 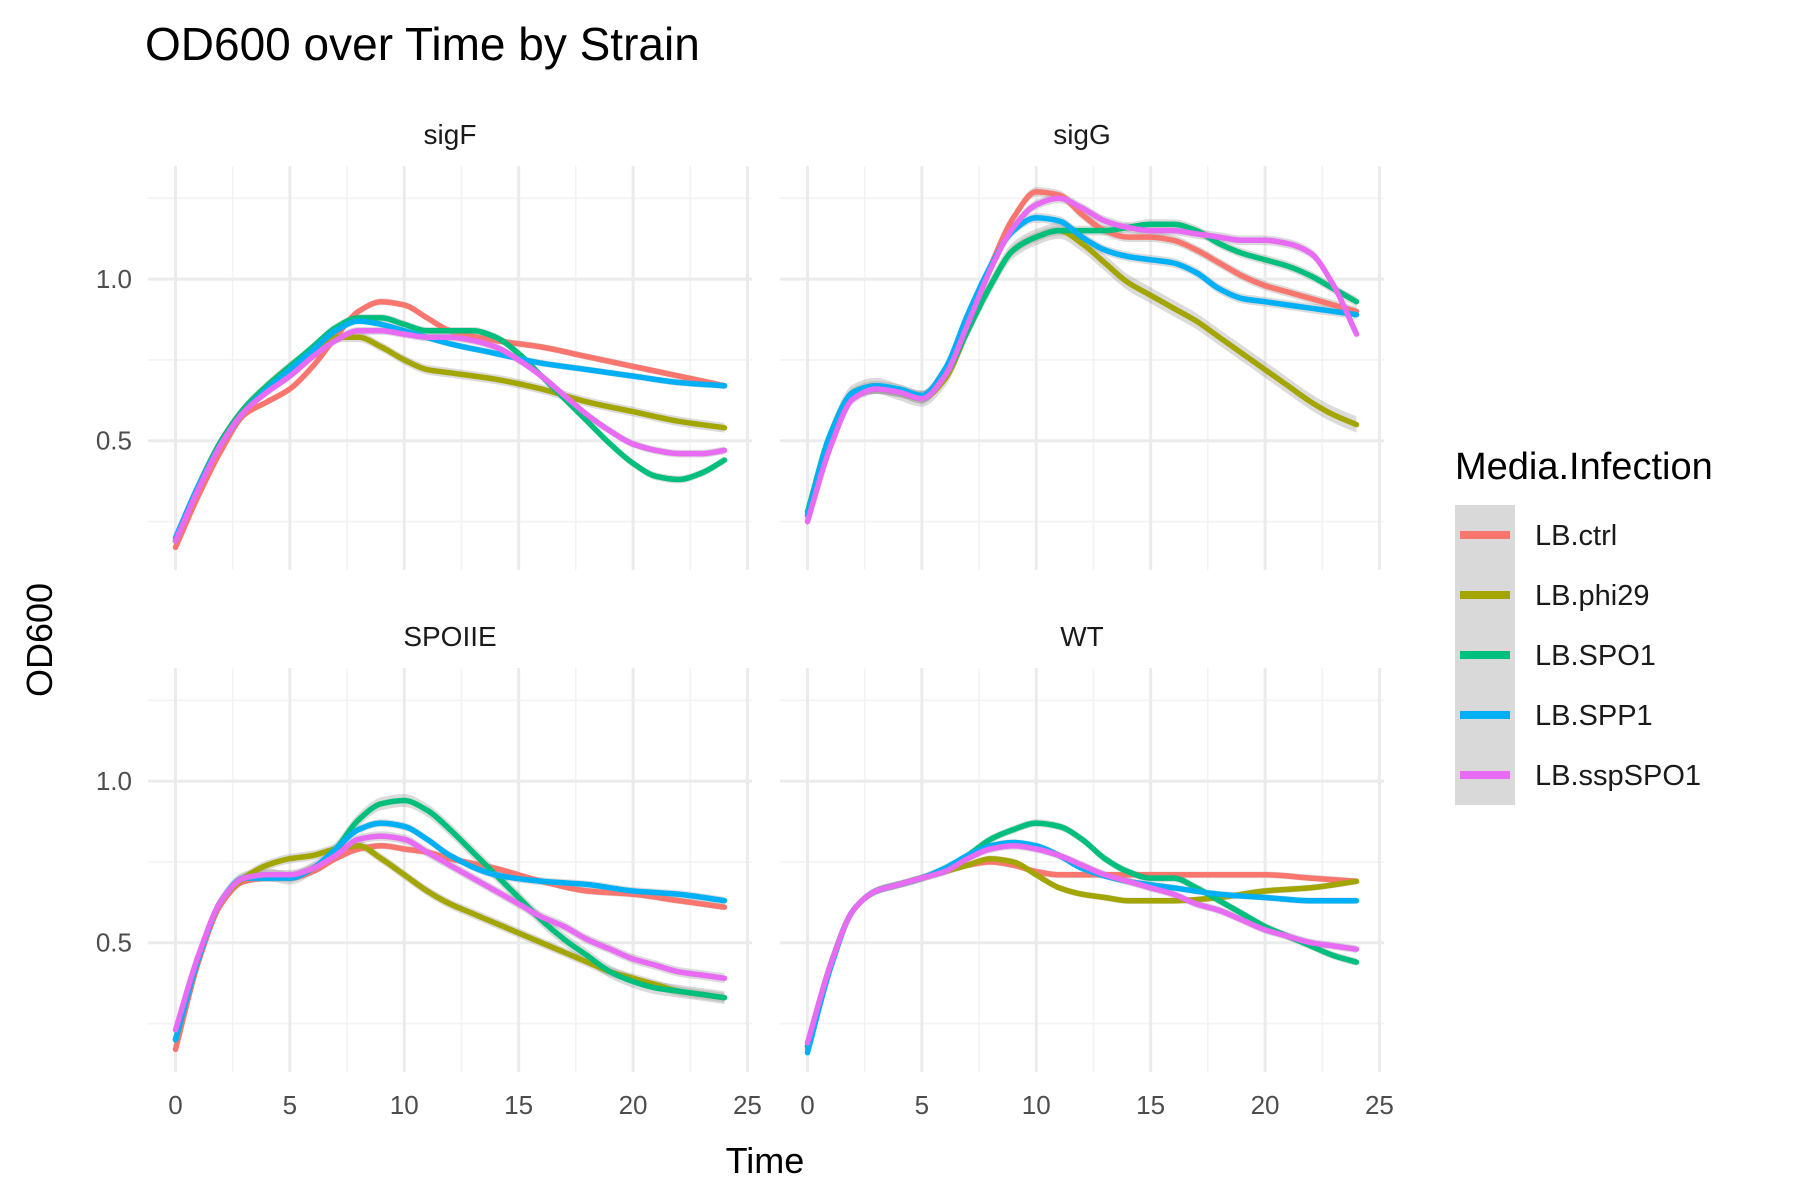 I want to click on confidence-band-lb-phi29, so click(x=450, y=439).